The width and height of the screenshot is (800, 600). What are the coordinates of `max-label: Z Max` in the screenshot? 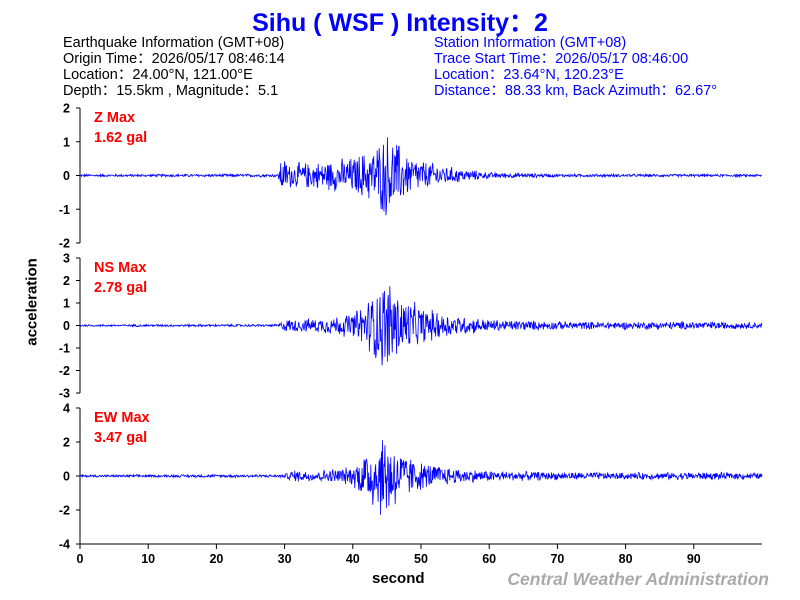 It's located at (114, 118).